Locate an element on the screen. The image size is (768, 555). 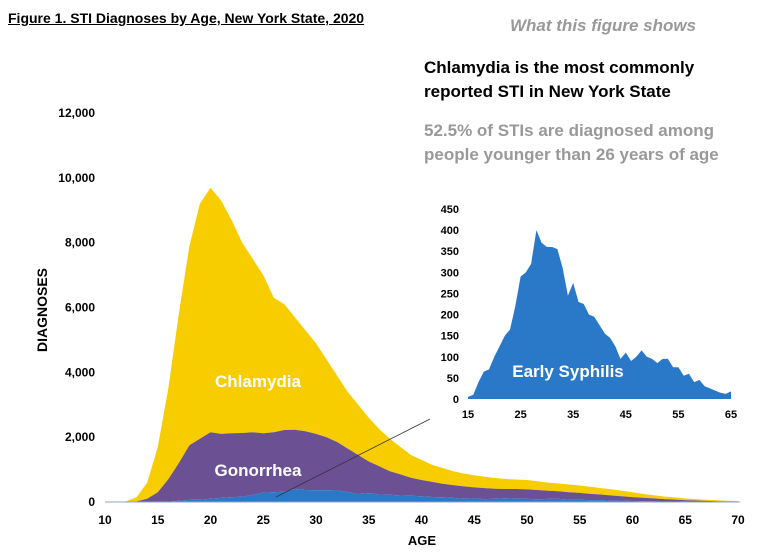
x-tick-label: 45 is located at coordinates (475, 520).